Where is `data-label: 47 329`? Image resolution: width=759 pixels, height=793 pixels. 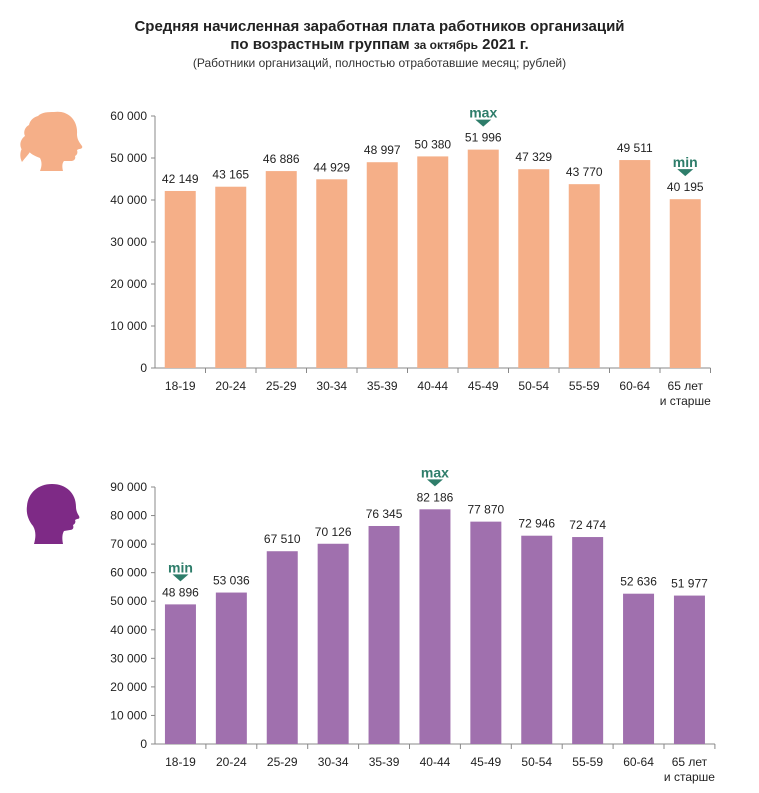 data-label: 47 329 is located at coordinates (533, 157).